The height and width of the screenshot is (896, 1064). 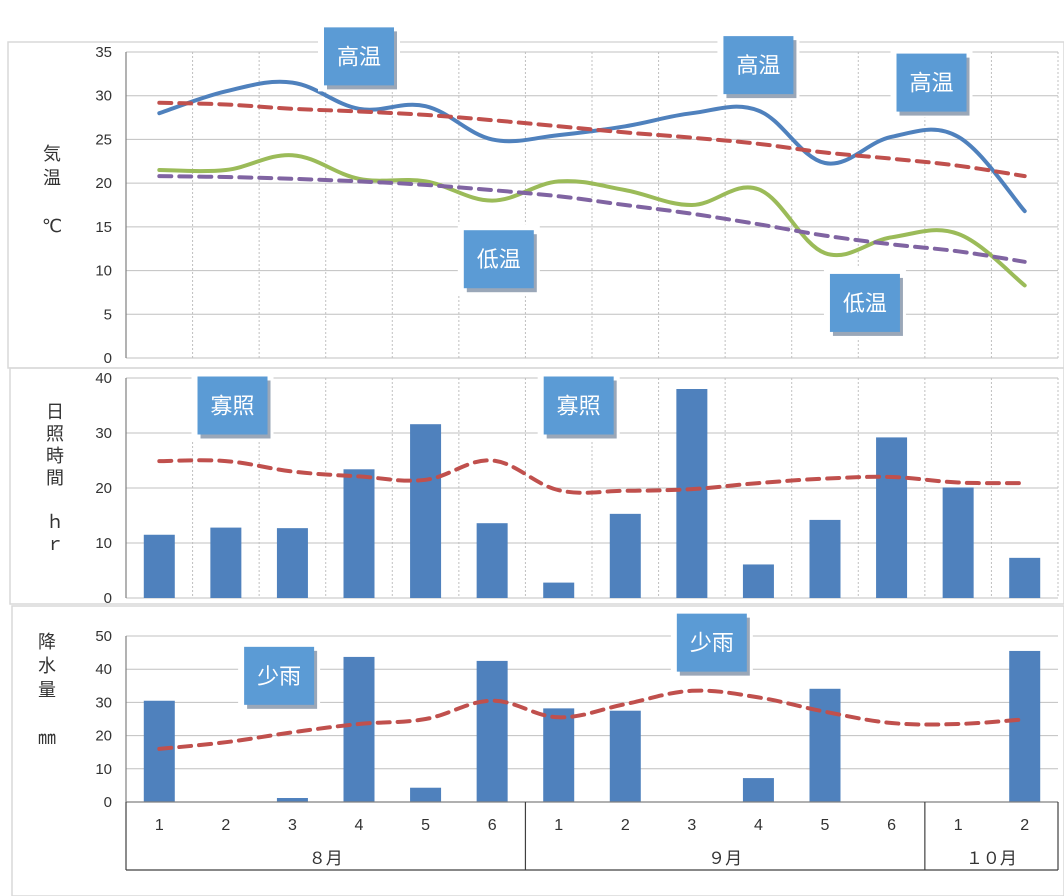 What do you see at coordinates (326, 859) in the screenshot?
I see `month-label: ８月` at bounding box center [326, 859].